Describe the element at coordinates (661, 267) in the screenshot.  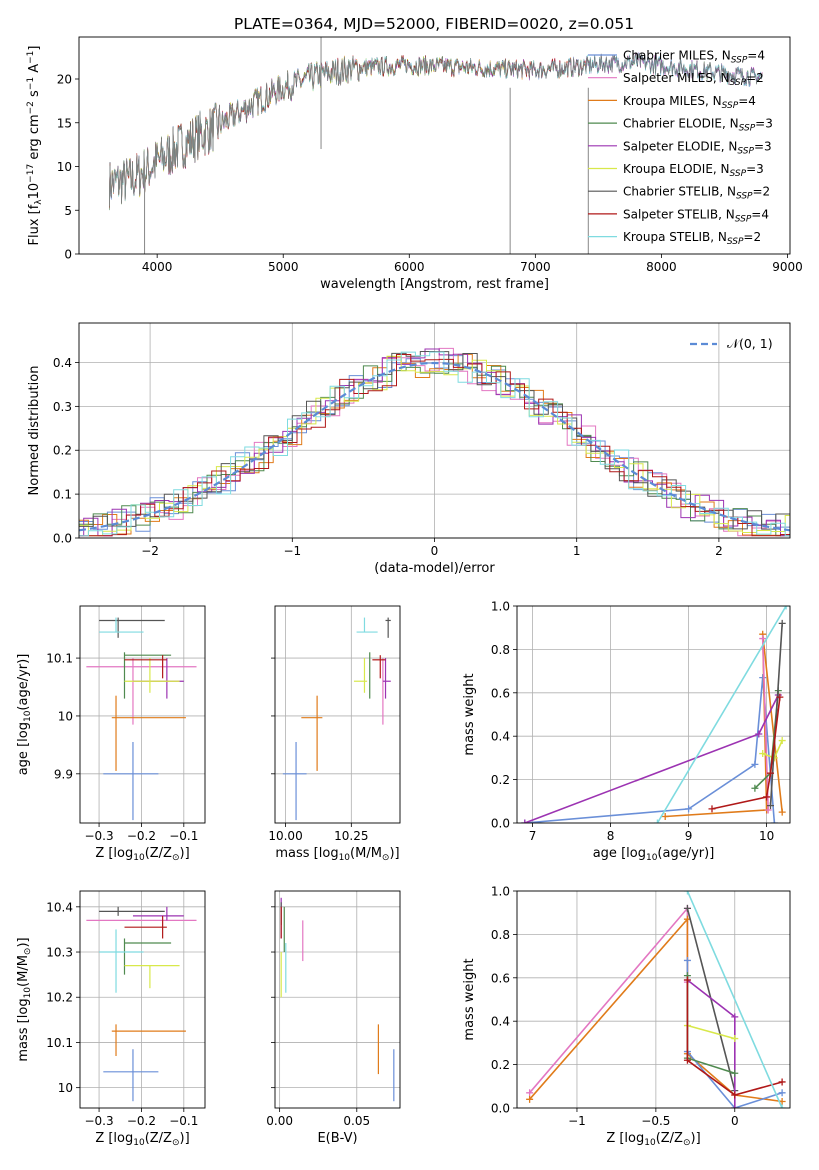
I see `x-tick-label: 8000` at that location.